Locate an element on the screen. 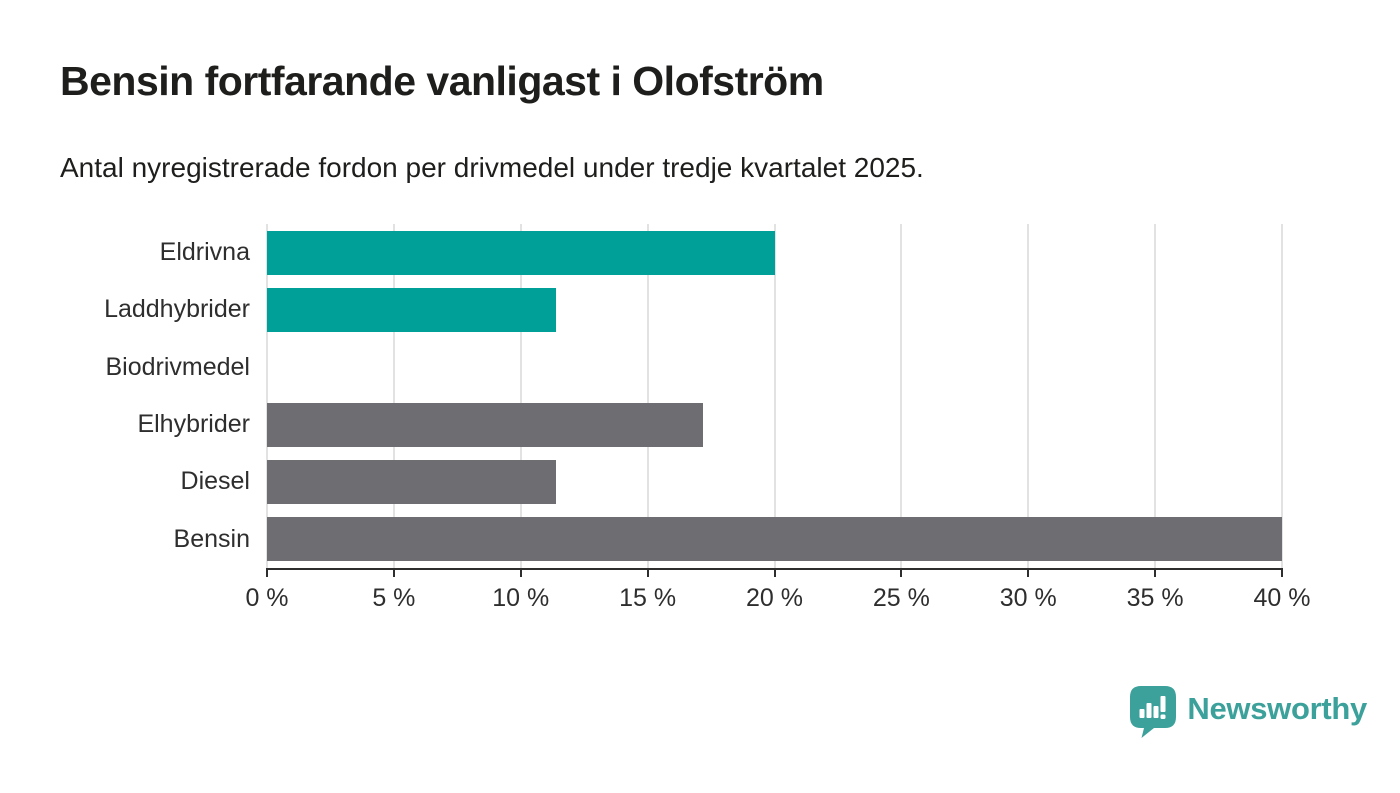 The image size is (1400, 793). bar-eldrivna is located at coordinates (521, 252).